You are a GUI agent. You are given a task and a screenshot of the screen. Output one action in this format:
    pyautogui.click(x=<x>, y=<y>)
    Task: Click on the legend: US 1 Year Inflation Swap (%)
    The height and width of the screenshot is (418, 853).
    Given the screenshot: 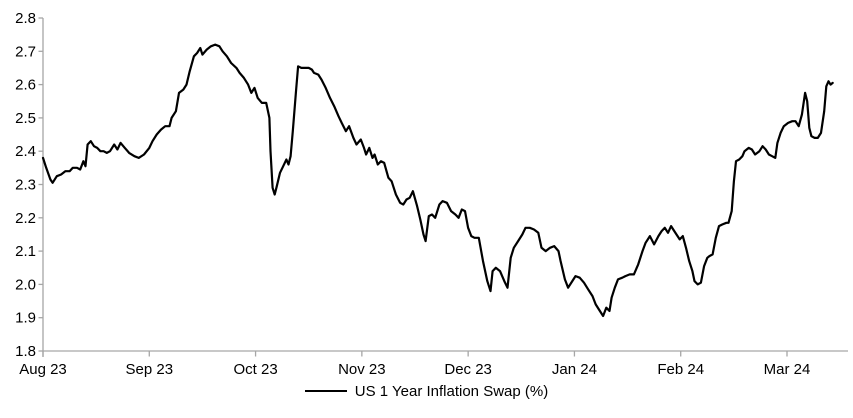 What is the action you would take?
    pyautogui.click(x=426, y=391)
    